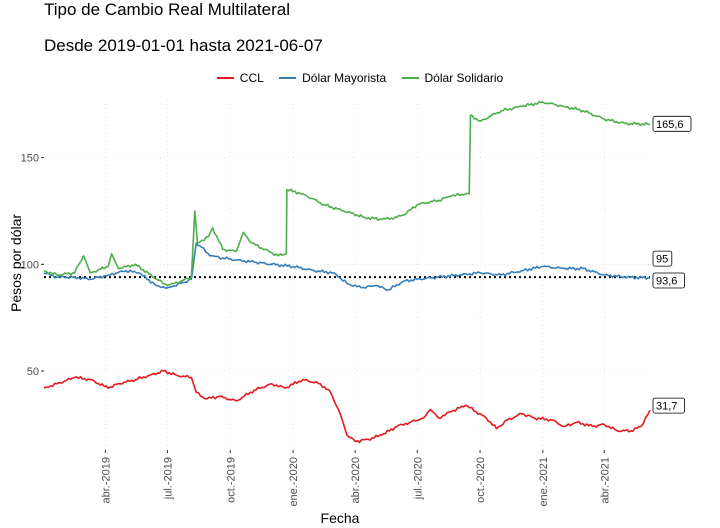 The image size is (720, 528). I want to click on series-line-d-lar-mayorista, so click(347, 267).